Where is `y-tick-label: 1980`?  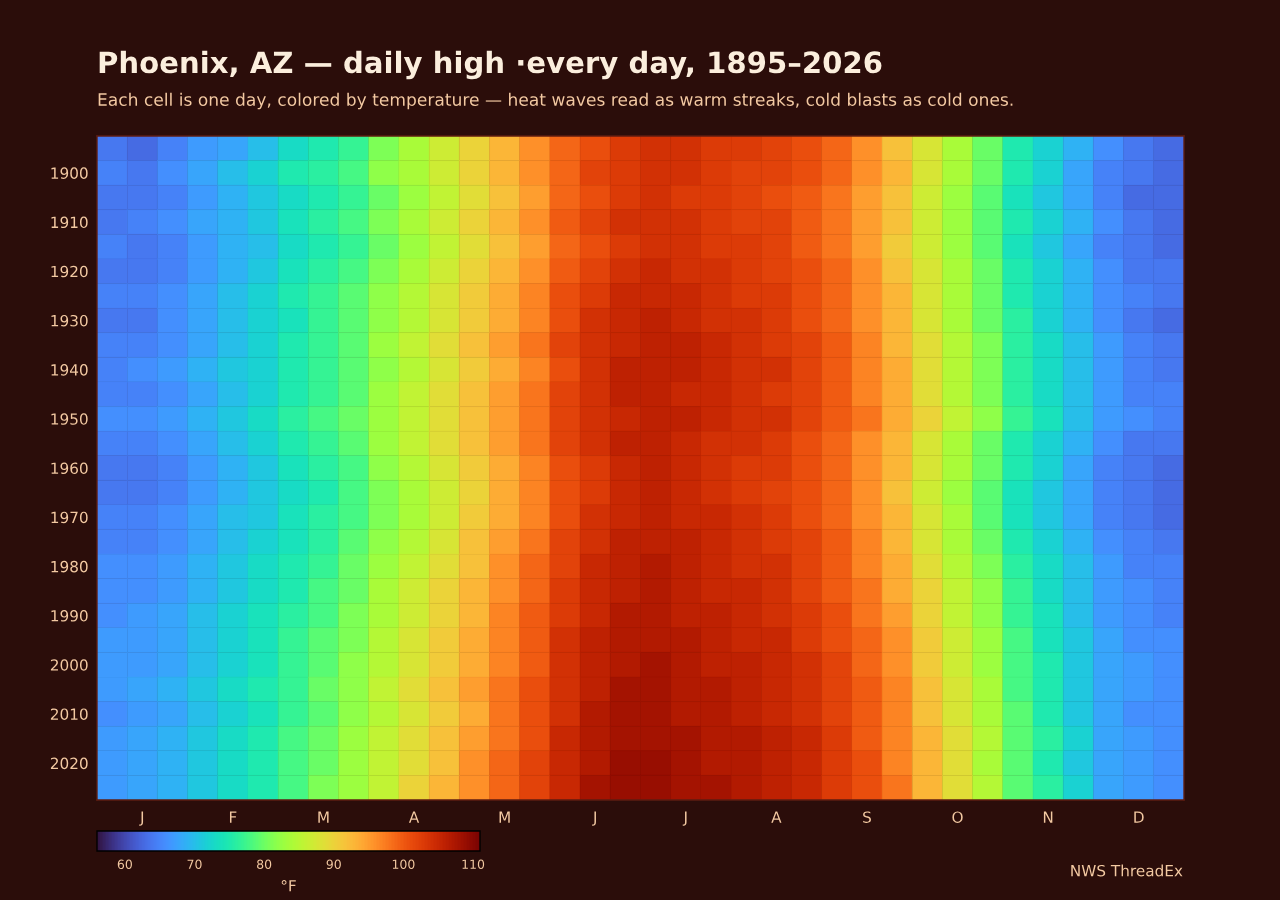 y-tick-label: 1980 is located at coordinates (69, 566).